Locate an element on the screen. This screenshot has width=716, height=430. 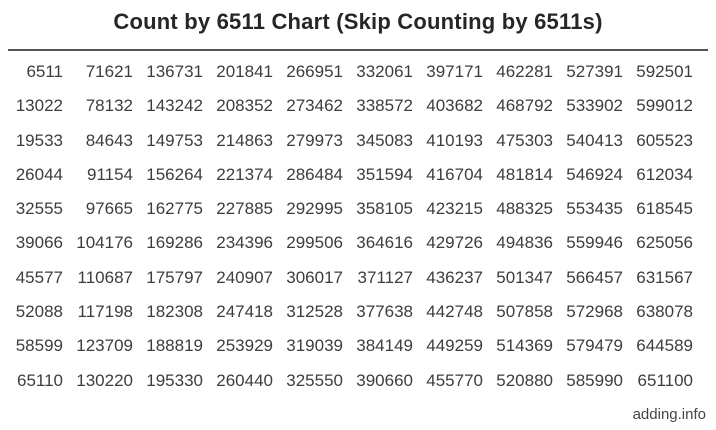
table-cell: 566457 is located at coordinates (594, 277).